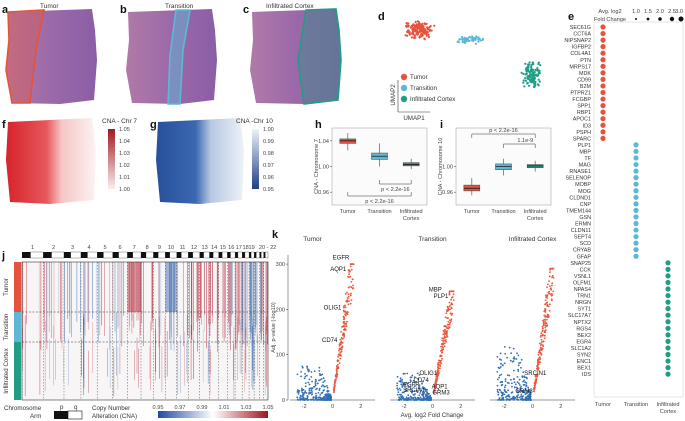 The height and width of the screenshot is (421, 685). What do you see at coordinates (323, 142) in the screenshot?
I see `ytick-label: 1.04` at bounding box center [323, 142].